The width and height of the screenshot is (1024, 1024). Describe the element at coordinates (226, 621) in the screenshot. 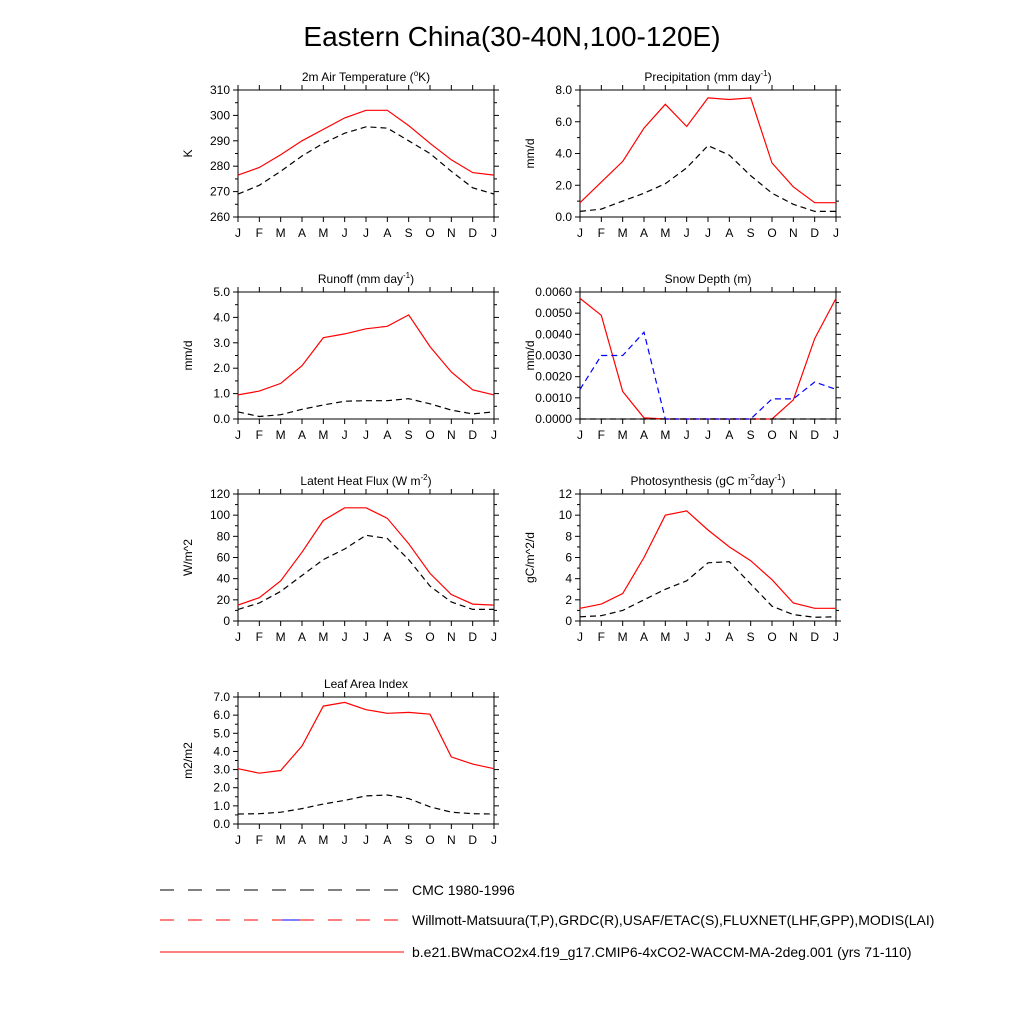

I see `y-tick-label: 0` at that location.